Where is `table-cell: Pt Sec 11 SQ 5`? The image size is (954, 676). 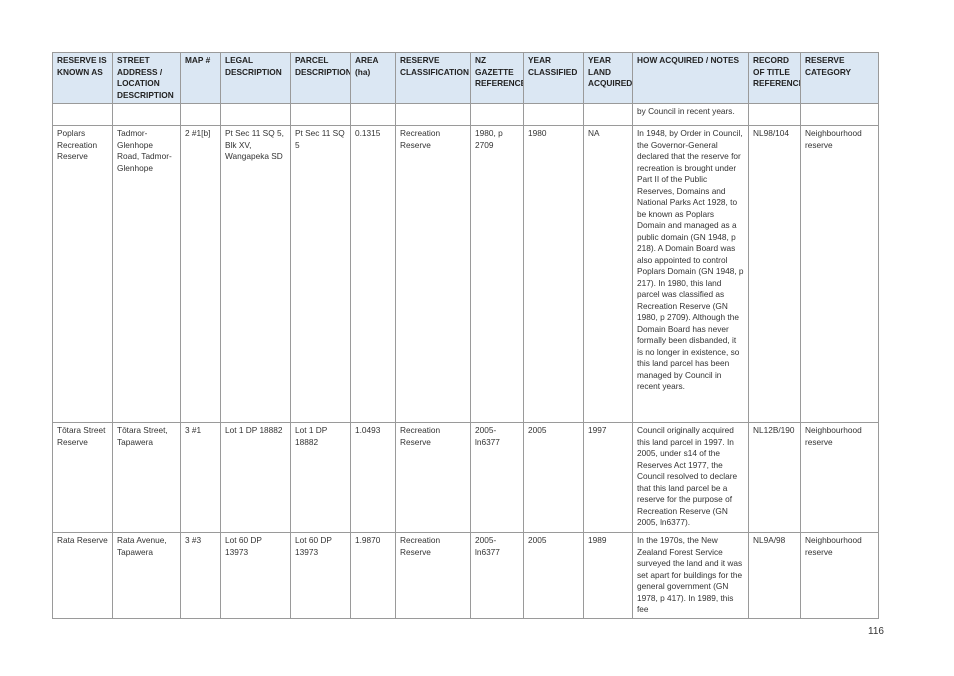
table-cell: Pt Sec 11 SQ 5 is located at coordinates (320, 274).